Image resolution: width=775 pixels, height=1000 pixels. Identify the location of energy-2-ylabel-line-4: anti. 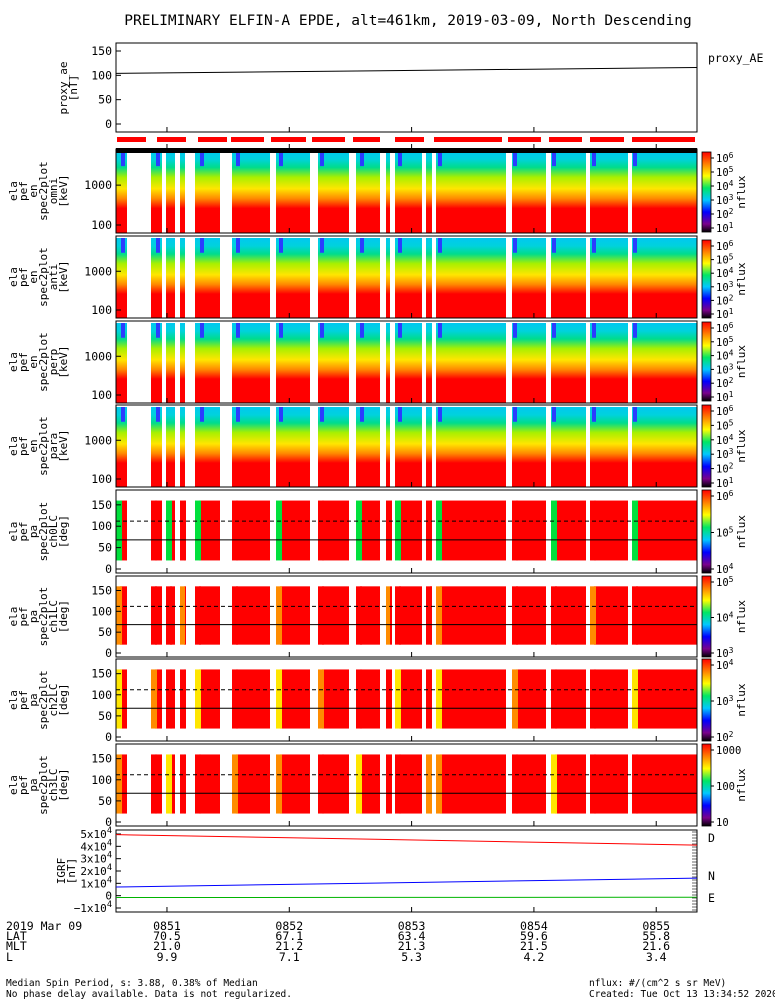
(53, 277).